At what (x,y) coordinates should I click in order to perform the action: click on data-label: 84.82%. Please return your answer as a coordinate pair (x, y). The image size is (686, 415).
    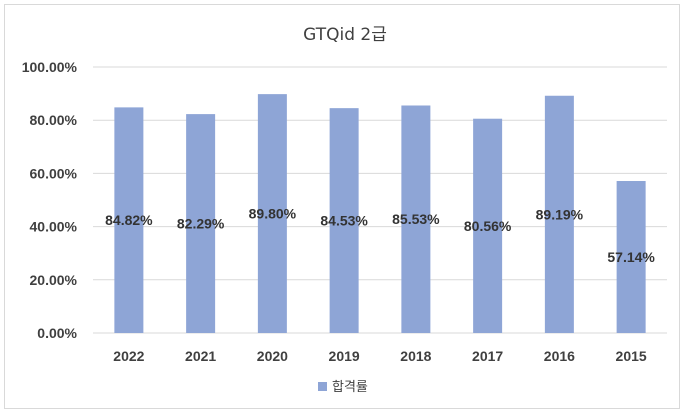
    Looking at the image, I should click on (129, 220).